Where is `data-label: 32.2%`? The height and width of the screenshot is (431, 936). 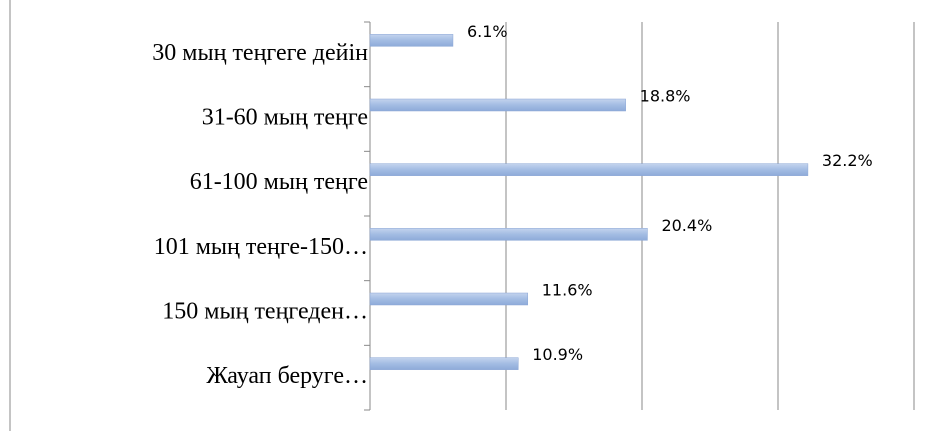
data-label: 32.2% is located at coordinates (847, 160).